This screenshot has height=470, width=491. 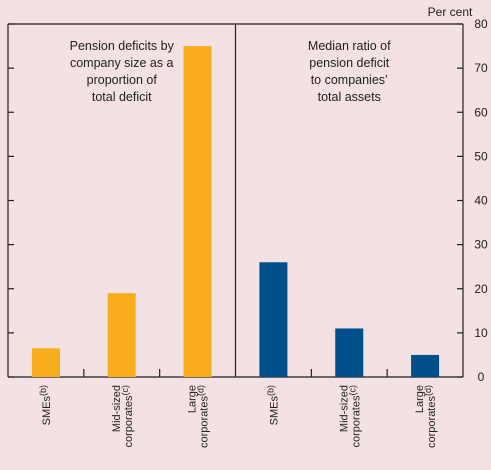 What do you see at coordinates (122, 80) in the screenshot?
I see `panel-title-line: proportion of` at bounding box center [122, 80].